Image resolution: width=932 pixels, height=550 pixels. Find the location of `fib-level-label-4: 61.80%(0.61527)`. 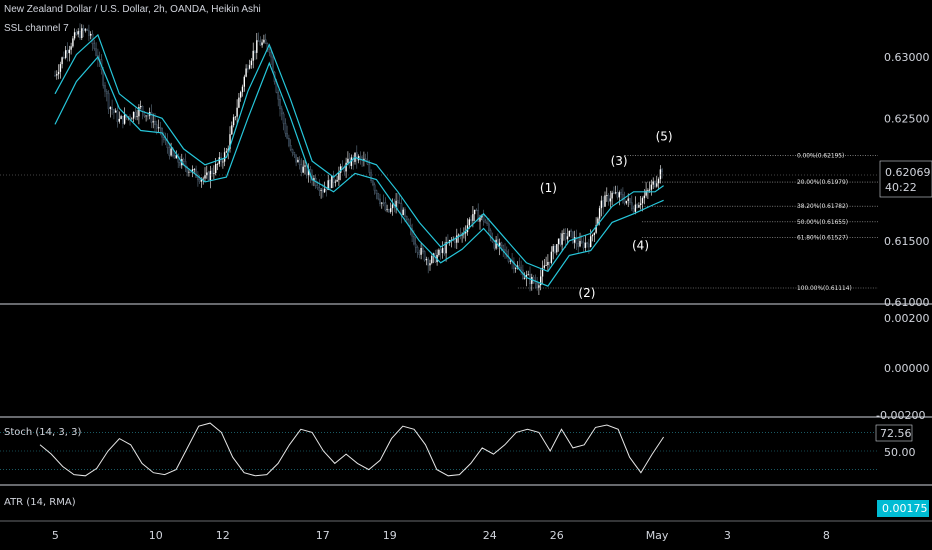

fib-level-label-4: 61.80%(0.61527) is located at coordinates (822, 237).